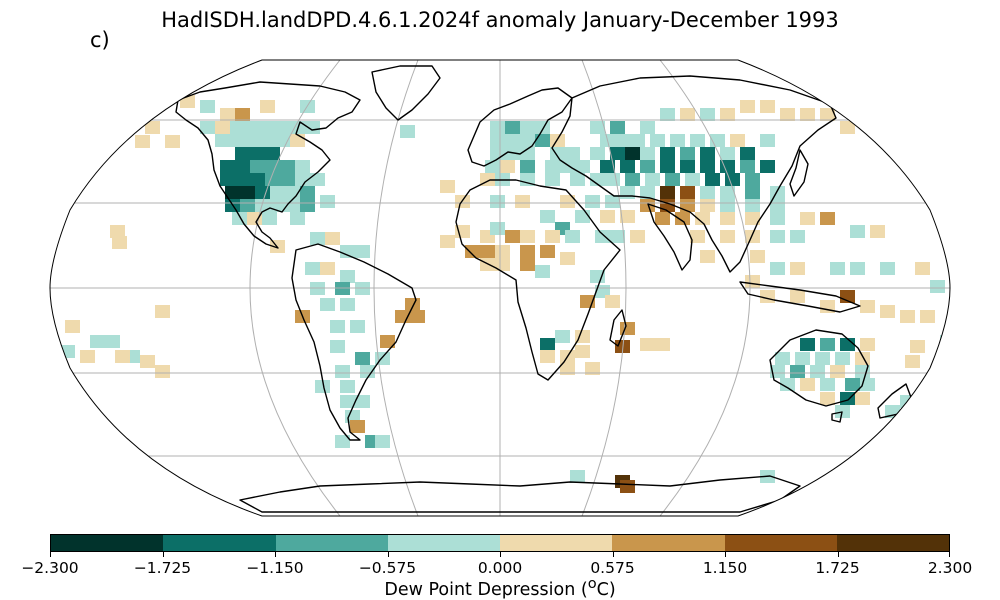 The image size is (1000, 600). I want to click on colorbar-label-sup: o, so click(592, 583).